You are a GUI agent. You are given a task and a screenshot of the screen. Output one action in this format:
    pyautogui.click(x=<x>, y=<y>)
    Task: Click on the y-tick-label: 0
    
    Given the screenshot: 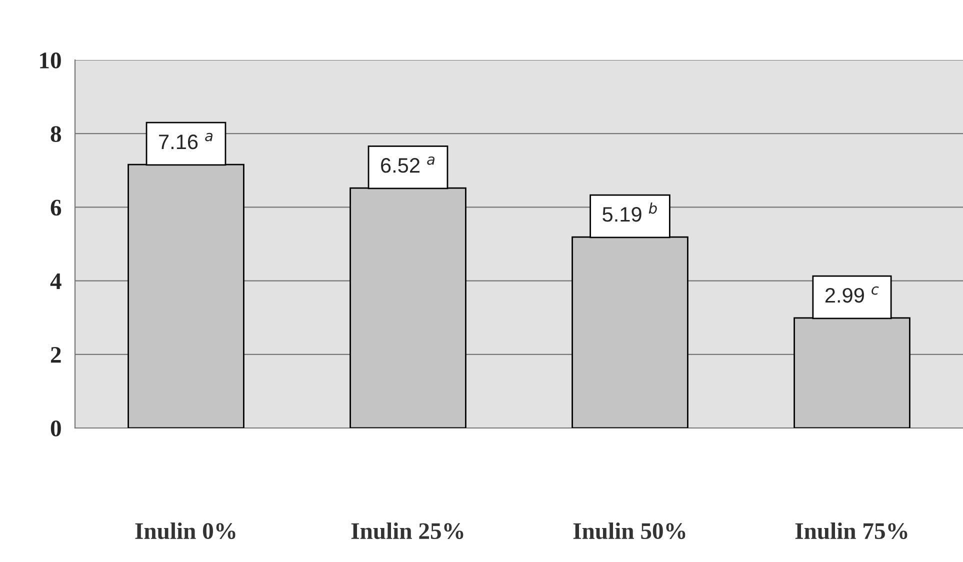 What is the action you would take?
    pyautogui.click(x=55, y=428)
    